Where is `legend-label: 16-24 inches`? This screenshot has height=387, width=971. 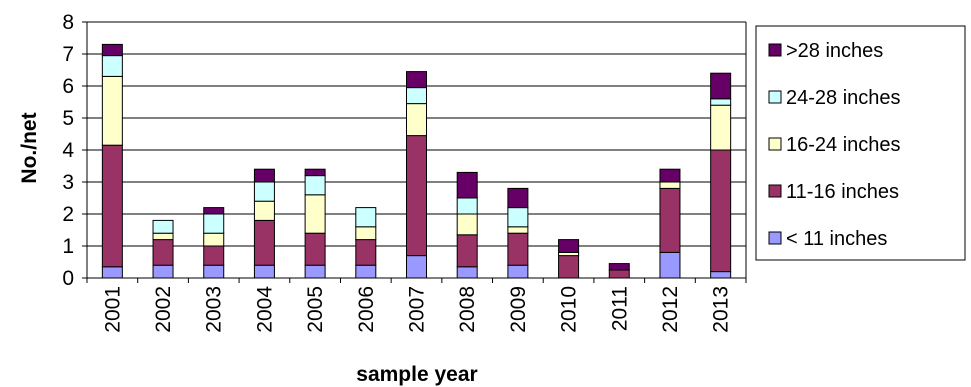 legend-label: 16-24 inches is located at coordinates (843, 145).